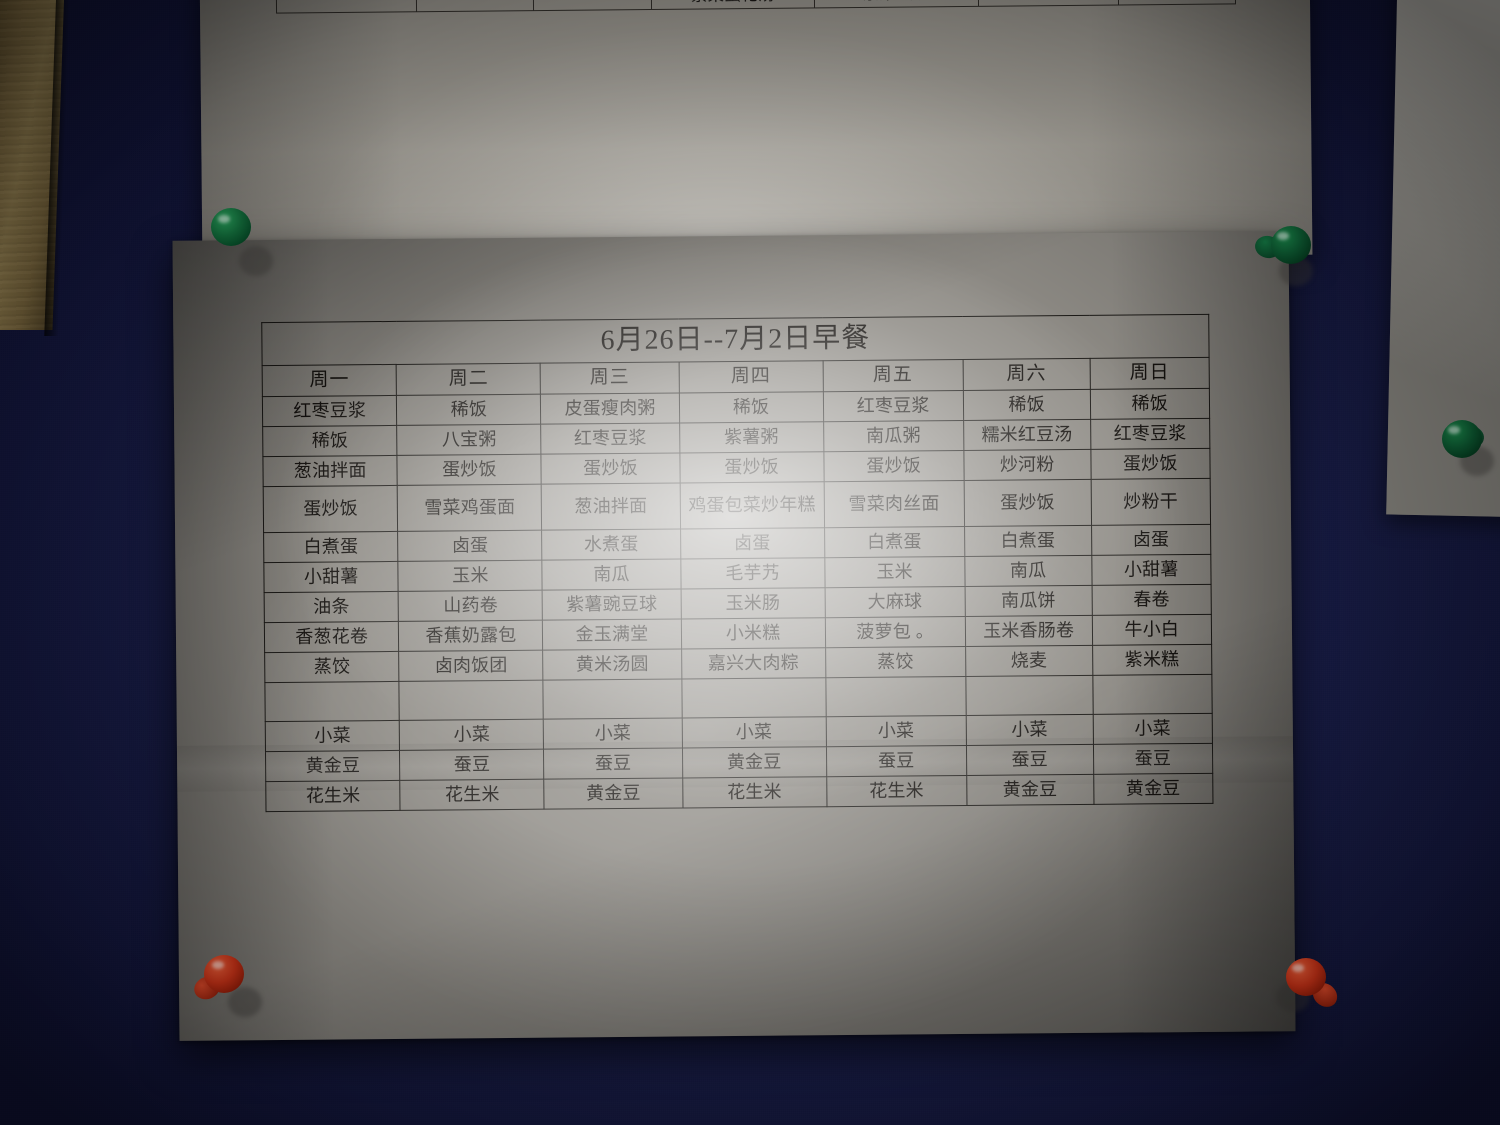  Describe the element at coordinates (1029, 661) in the screenshot. I see `menu-cell: 烧麦` at that location.